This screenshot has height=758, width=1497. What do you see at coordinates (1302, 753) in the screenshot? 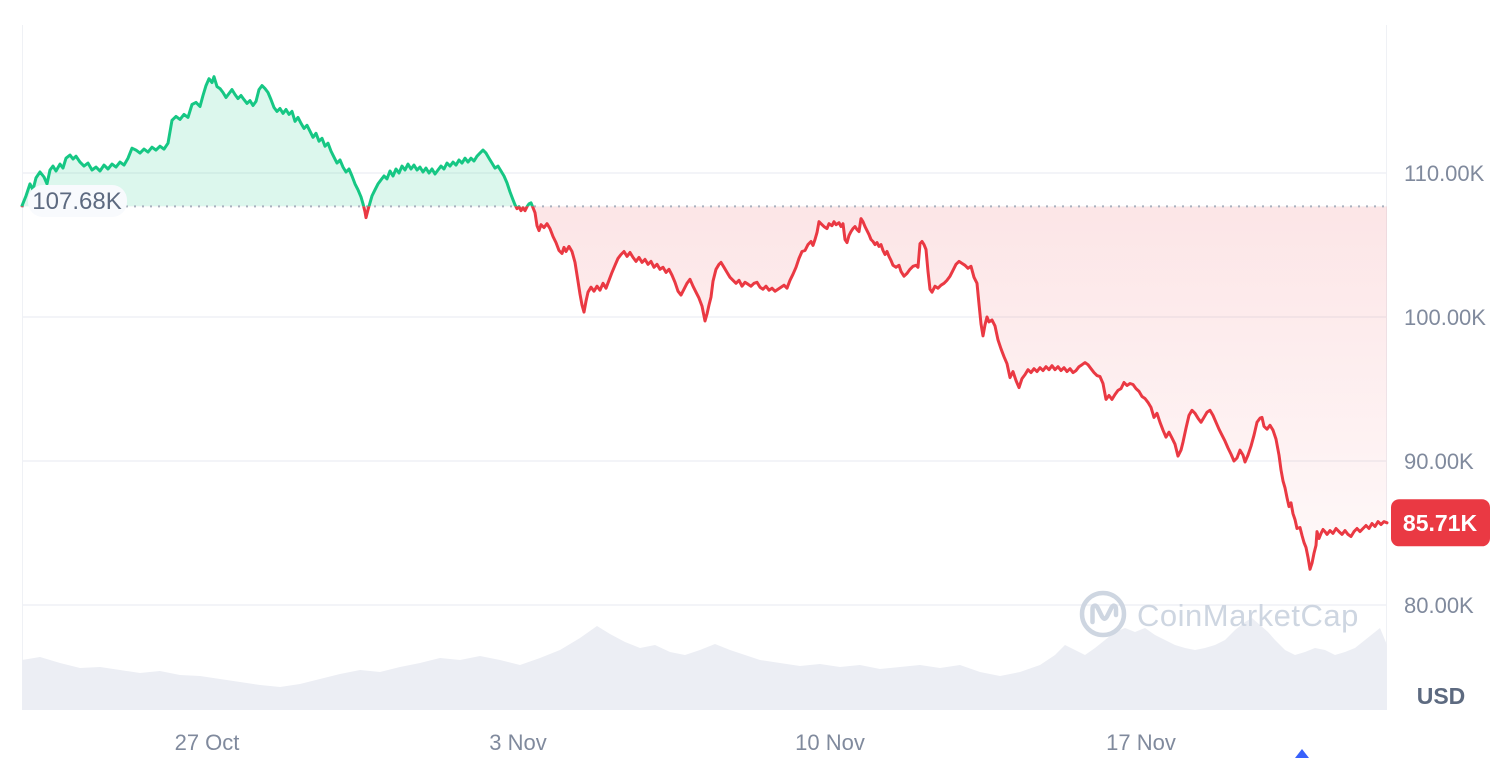
I see `range-slider-marker-icon` at bounding box center [1302, 753].